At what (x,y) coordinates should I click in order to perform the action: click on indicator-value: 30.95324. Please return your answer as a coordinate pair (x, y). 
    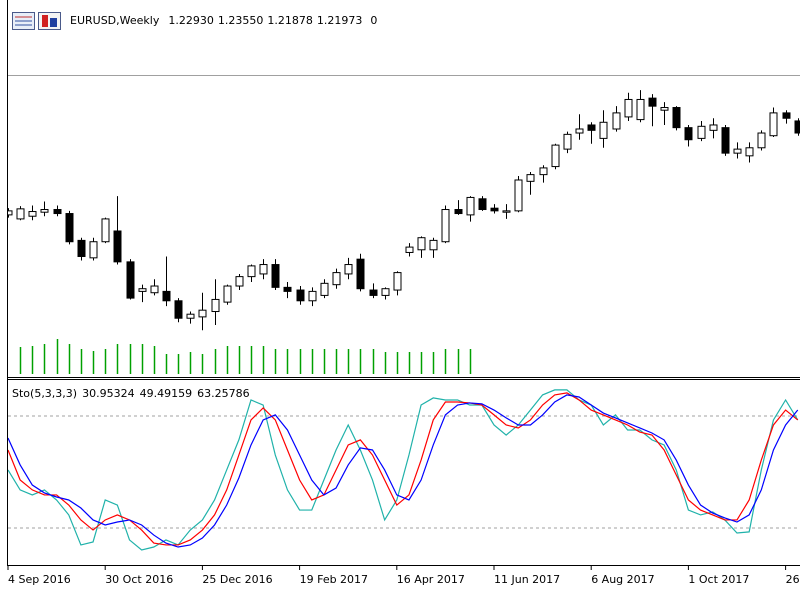
    Looking at the image, I should click on (108, 393).